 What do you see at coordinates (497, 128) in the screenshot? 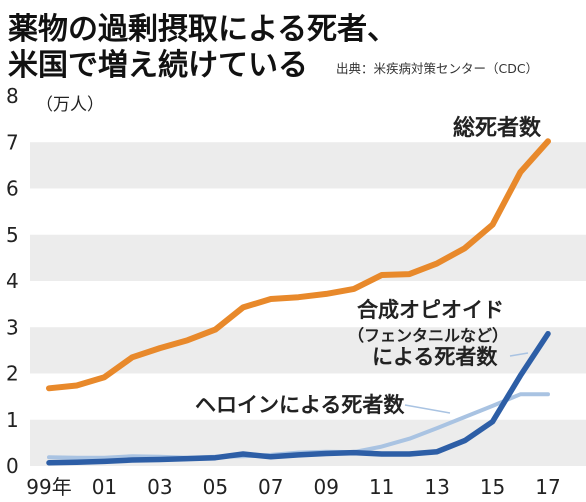
I see `series-label-total-deaths: 総死者数` at bounding box center [497, 128].